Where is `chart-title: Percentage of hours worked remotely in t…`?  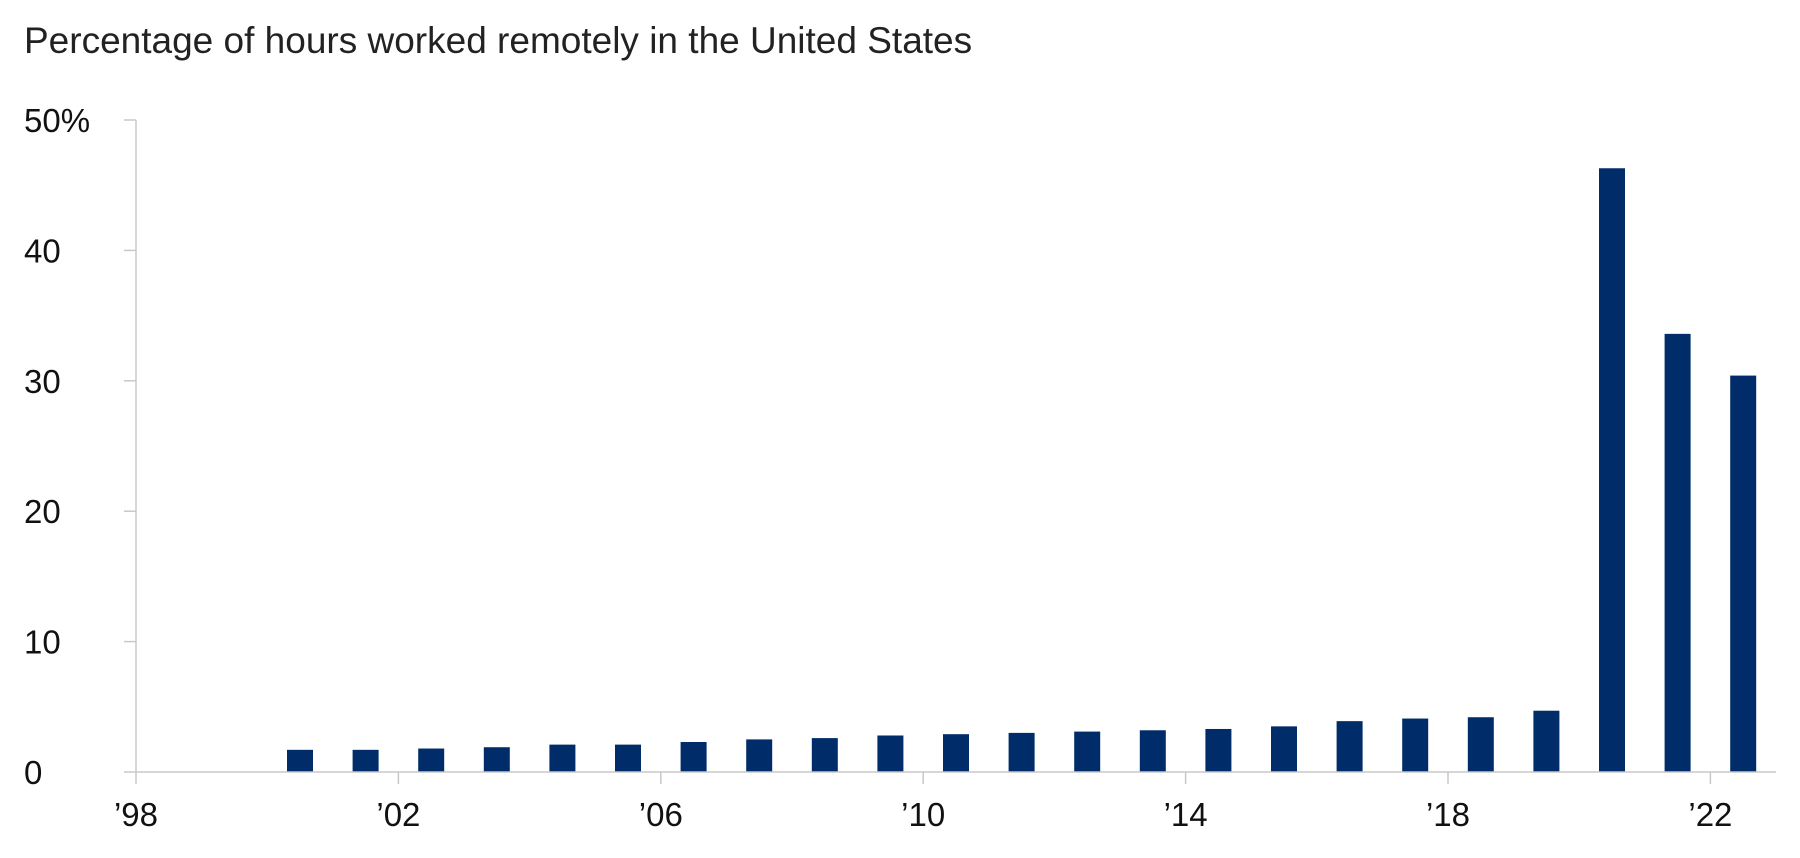
chart-title: Percentage of hours worked remotely in t… is located at coordinates (498, 40).